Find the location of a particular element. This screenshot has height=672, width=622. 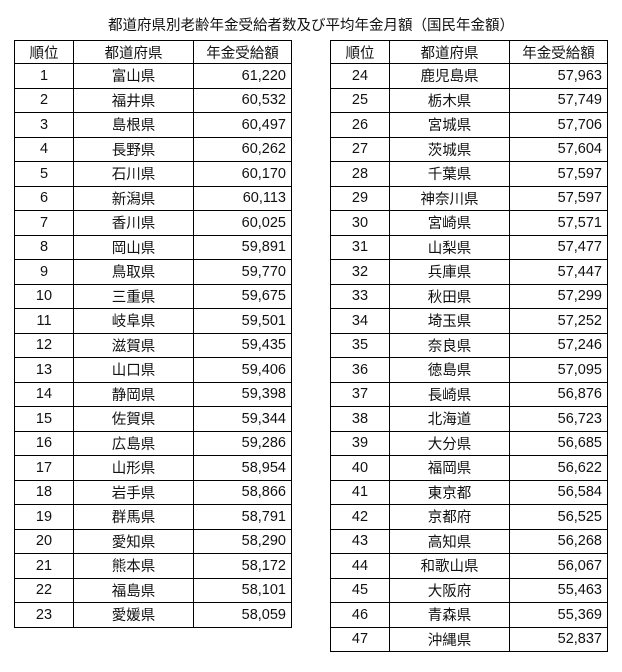

rank-cell: 1 is located at coordinates (44, 76).